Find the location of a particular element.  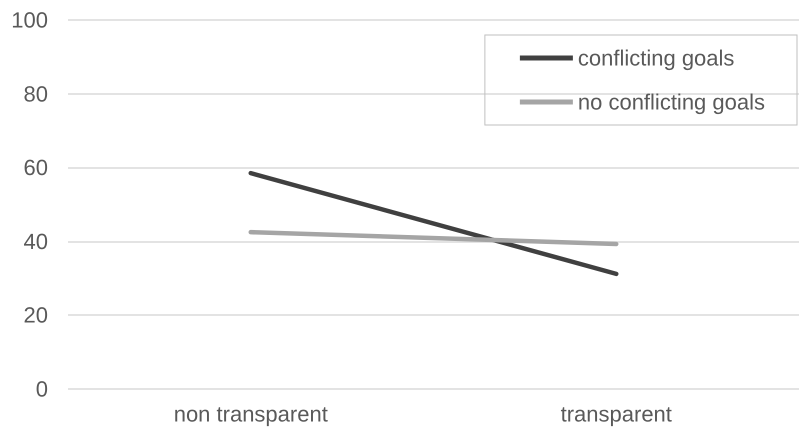

y-tick-label: 0 is located at coordinates (42, 389).